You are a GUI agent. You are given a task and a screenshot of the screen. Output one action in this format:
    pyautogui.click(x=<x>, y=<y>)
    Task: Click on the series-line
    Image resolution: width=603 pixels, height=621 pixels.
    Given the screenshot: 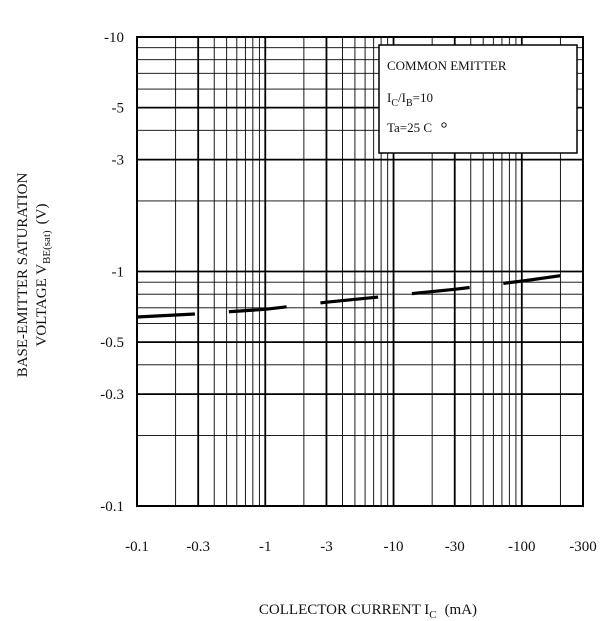 What is the action you would take?
    pyautogui.click(x=348, y=296)
    